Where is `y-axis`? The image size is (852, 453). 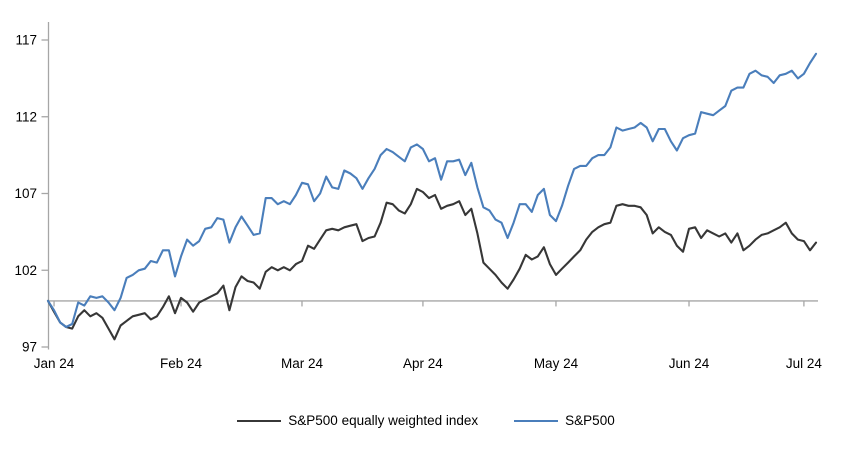 y-axis is located at coordinates (45, 186).